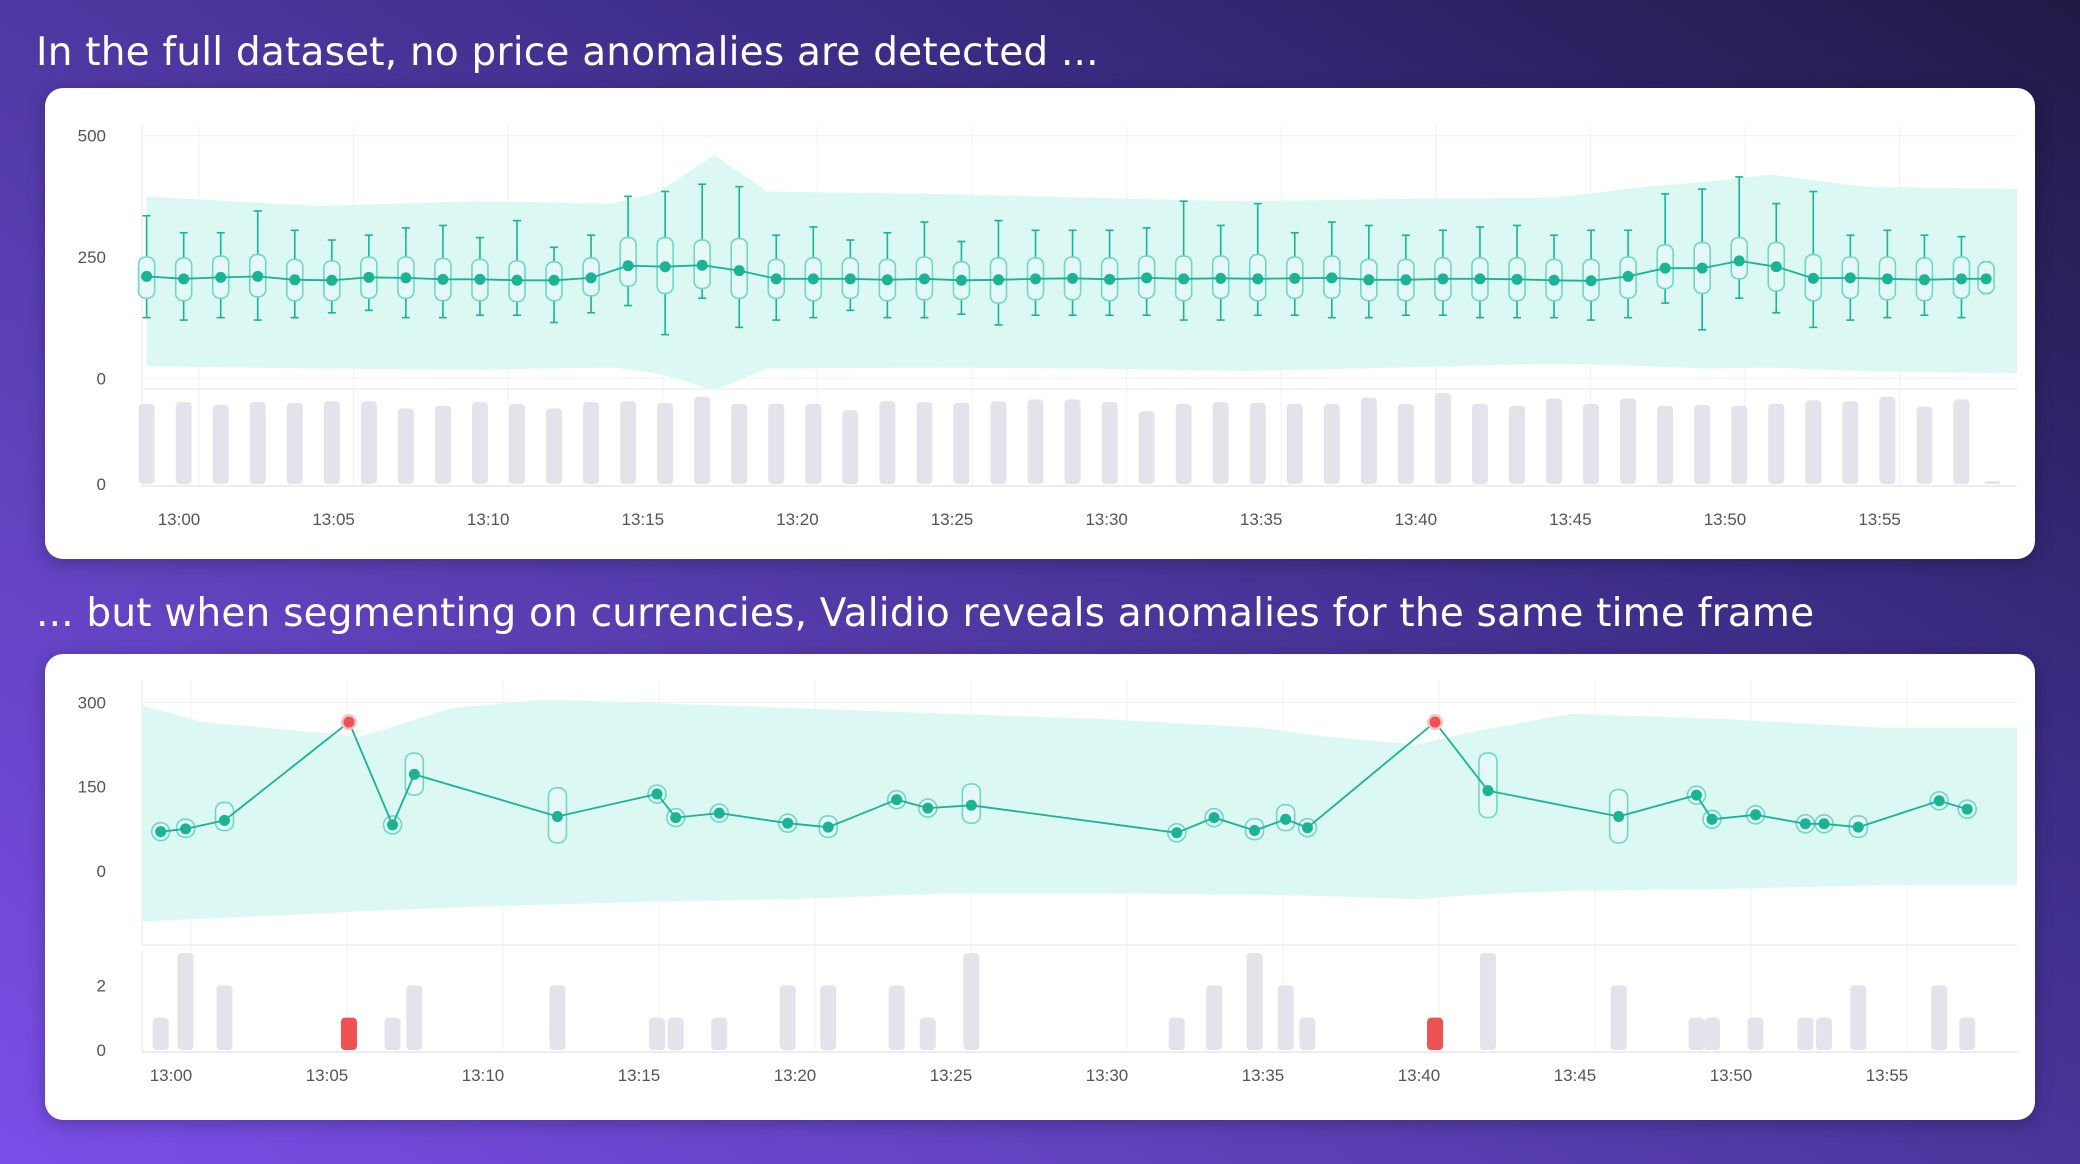 The height and width of the screenshot is (1164, 2080). Describe the element at coordinates (797, 519) in the screenshot. I see `x-tick-label: 13:20` at that location.